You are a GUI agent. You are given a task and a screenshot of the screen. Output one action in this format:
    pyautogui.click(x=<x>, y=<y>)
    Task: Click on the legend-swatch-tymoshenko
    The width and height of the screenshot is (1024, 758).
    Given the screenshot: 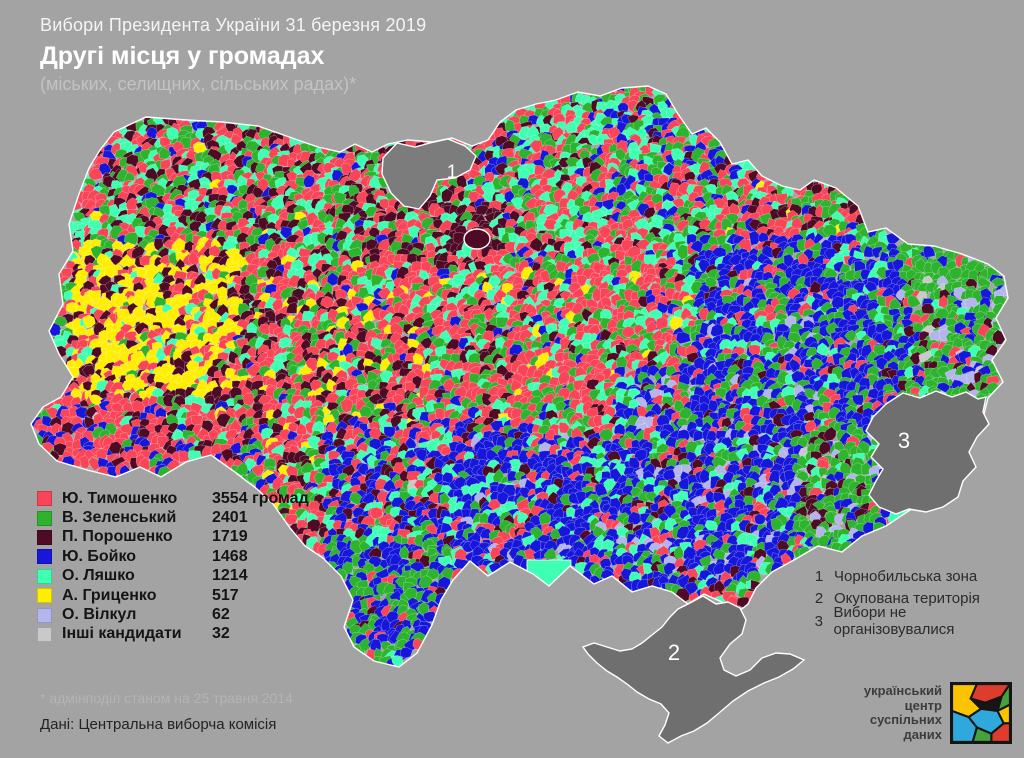 What is the action you would take?
    pyautogui.click(x=44, y=499)
    